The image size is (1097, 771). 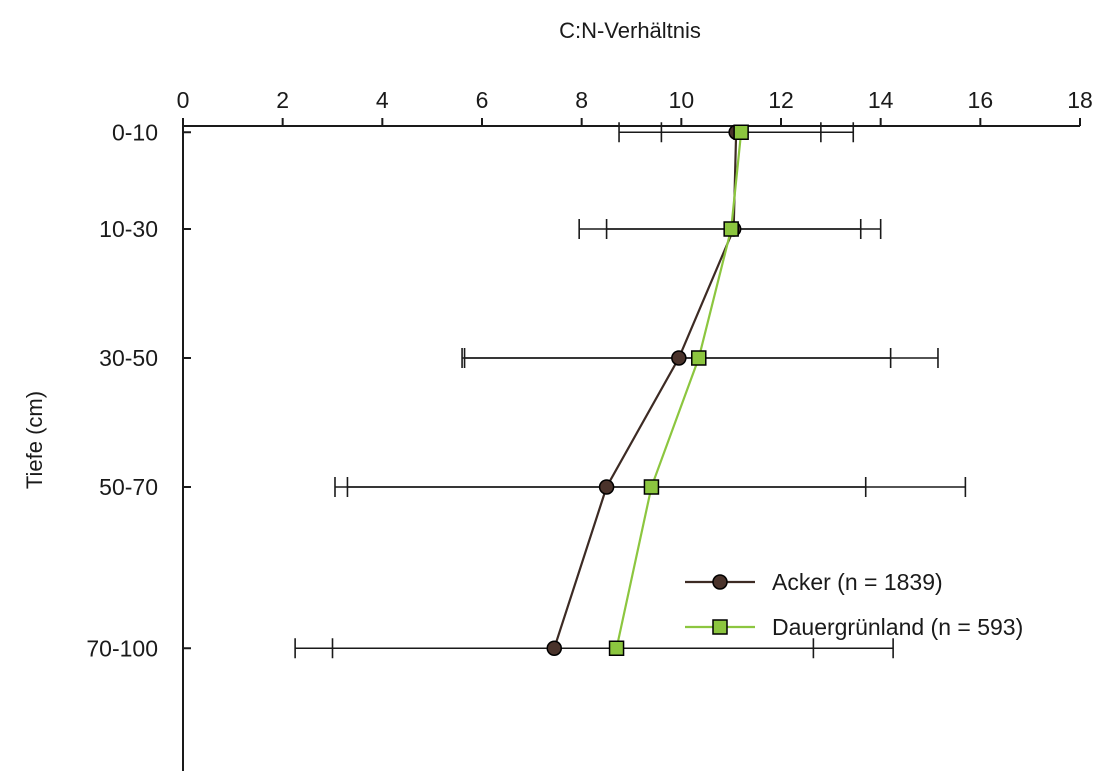 What do you see at coordinates (128, 229) in the screenshot?
I see `y-tick-label: 10-30` at bounding box center [128, 229].